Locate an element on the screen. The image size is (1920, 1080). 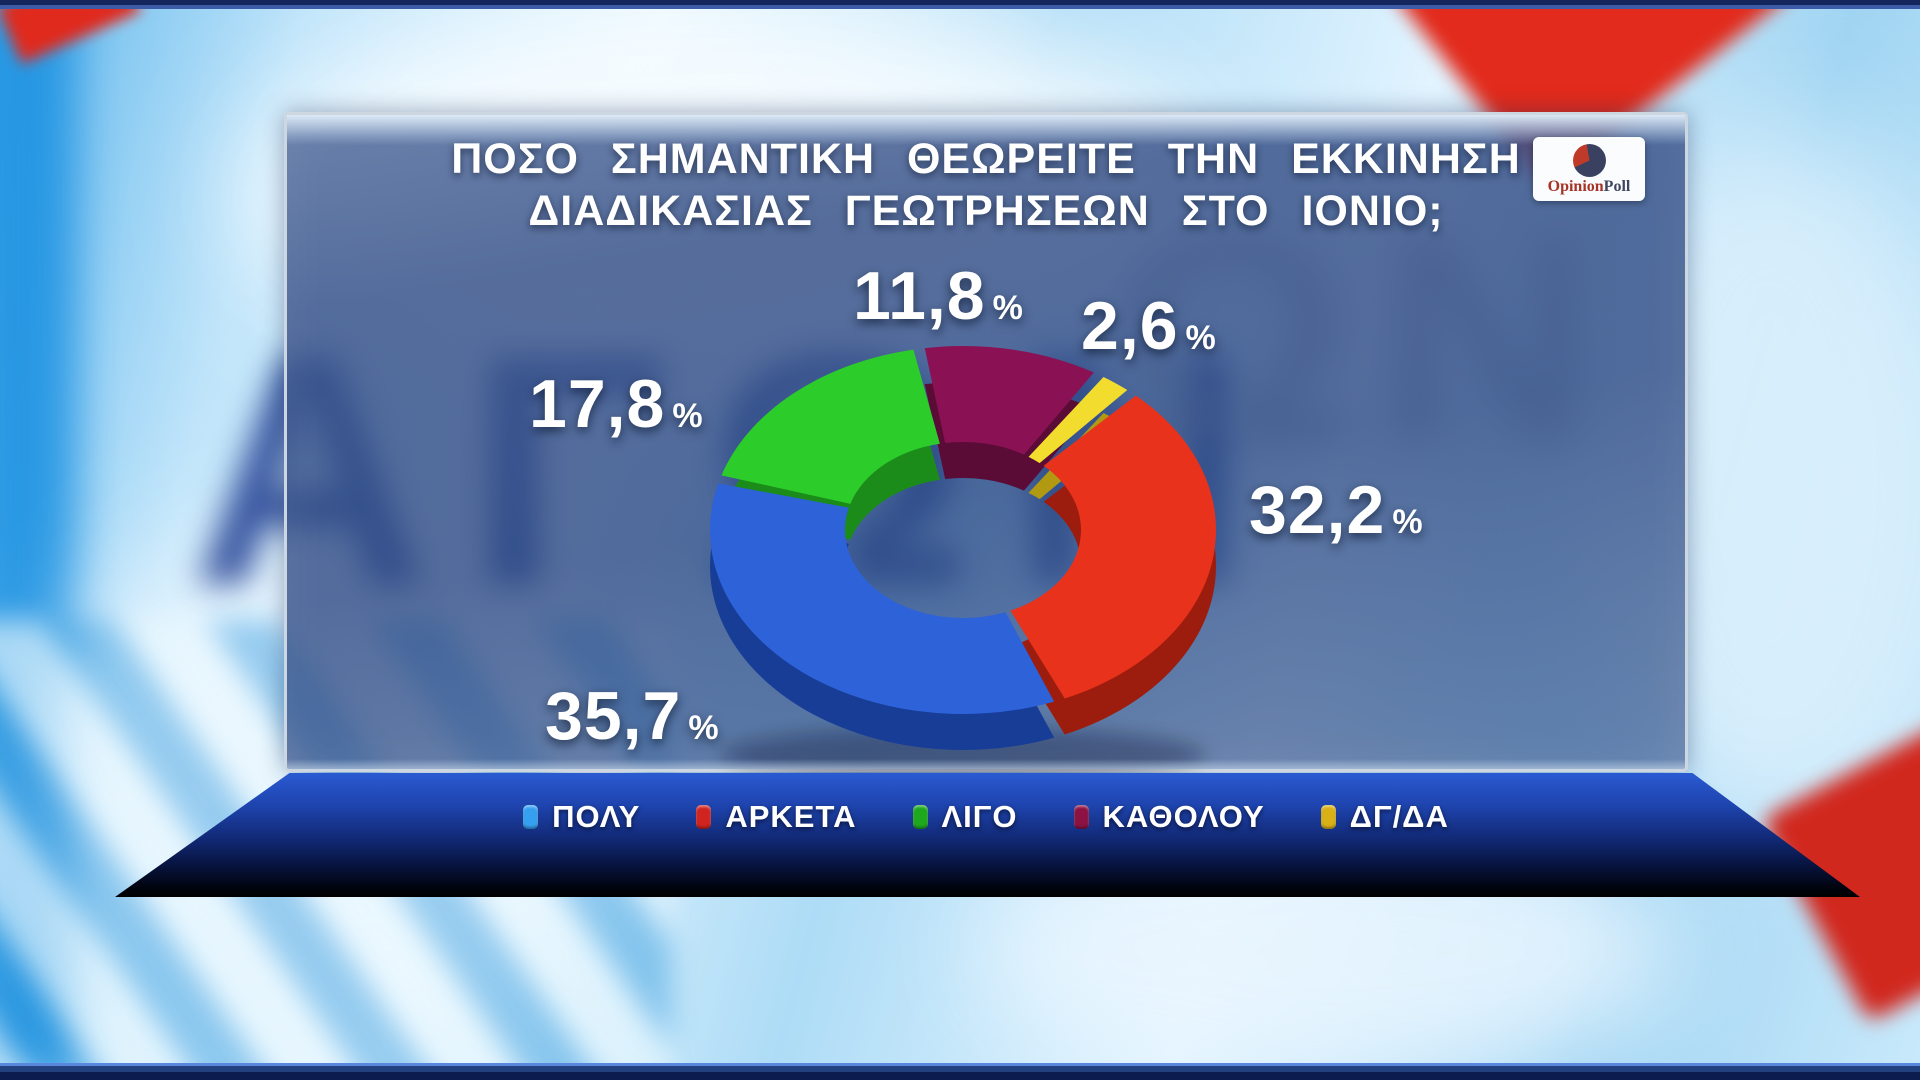
legend-label: ΠΟΛΥ is located at coordinates (596, 816).